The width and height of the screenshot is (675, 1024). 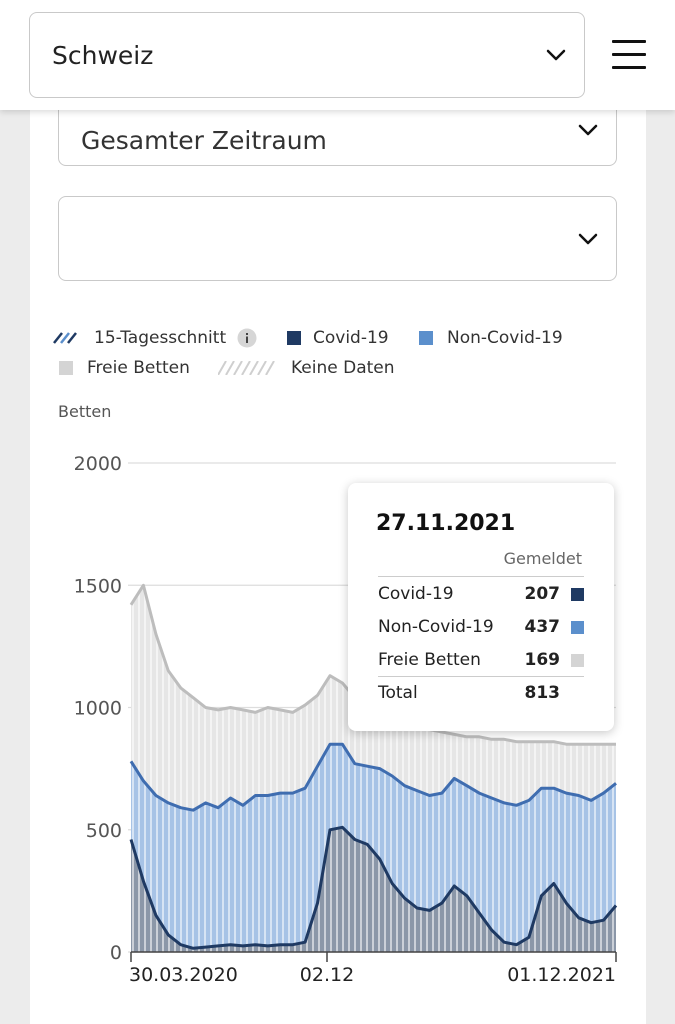 I want to click on tooltip-column-header: Gemeldet, so click(x=542, y=558).